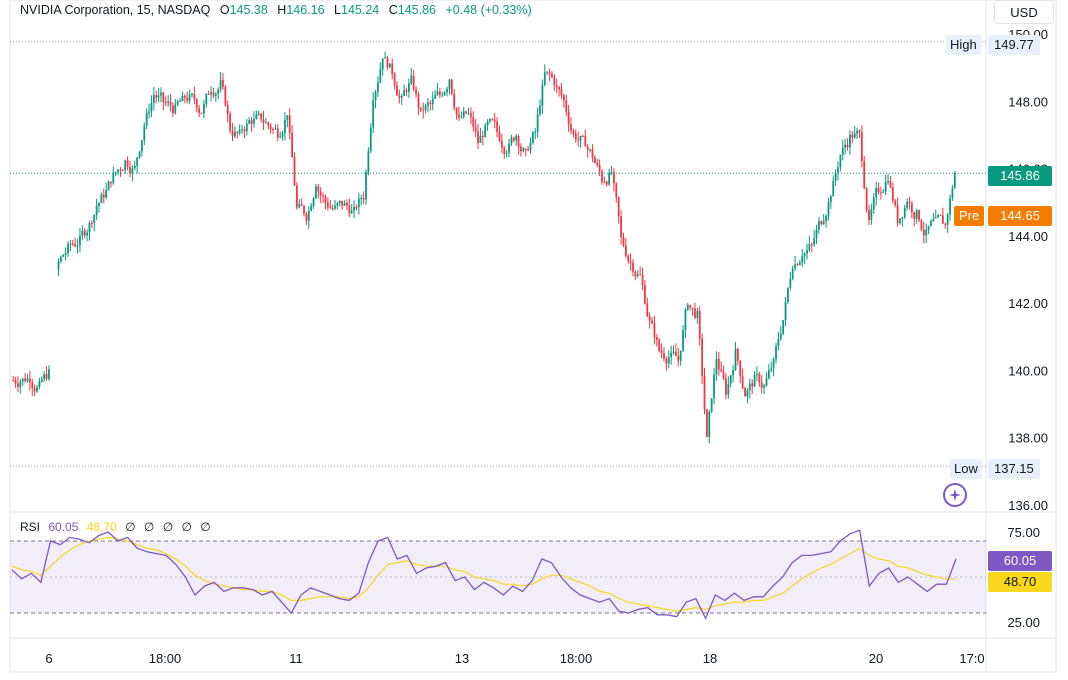 This screenshot has height=680, width=1068. What do you see at coordinates (1024, 12) in the screenshot?
I see `currency-button: USD` at bounding box center [1024, 12].